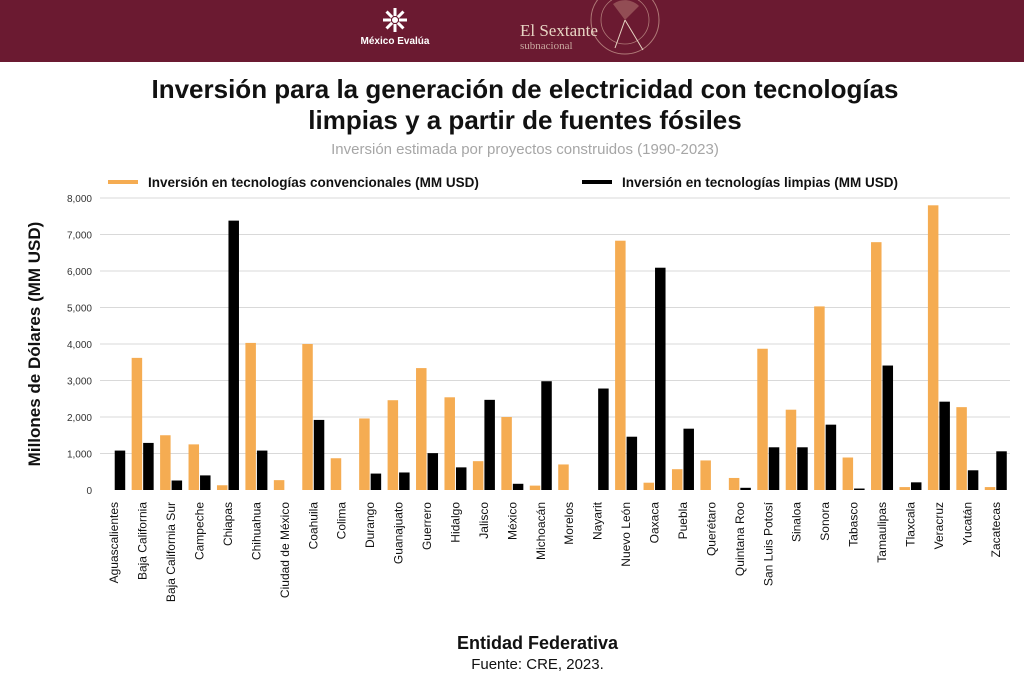 Image resolution: width=1024 pixels, height=684 pixels. What do you see at coordinates (569, 523) in the screenshot?
I see `x-tick-label: Morelos` at bounding box center [569, 523].